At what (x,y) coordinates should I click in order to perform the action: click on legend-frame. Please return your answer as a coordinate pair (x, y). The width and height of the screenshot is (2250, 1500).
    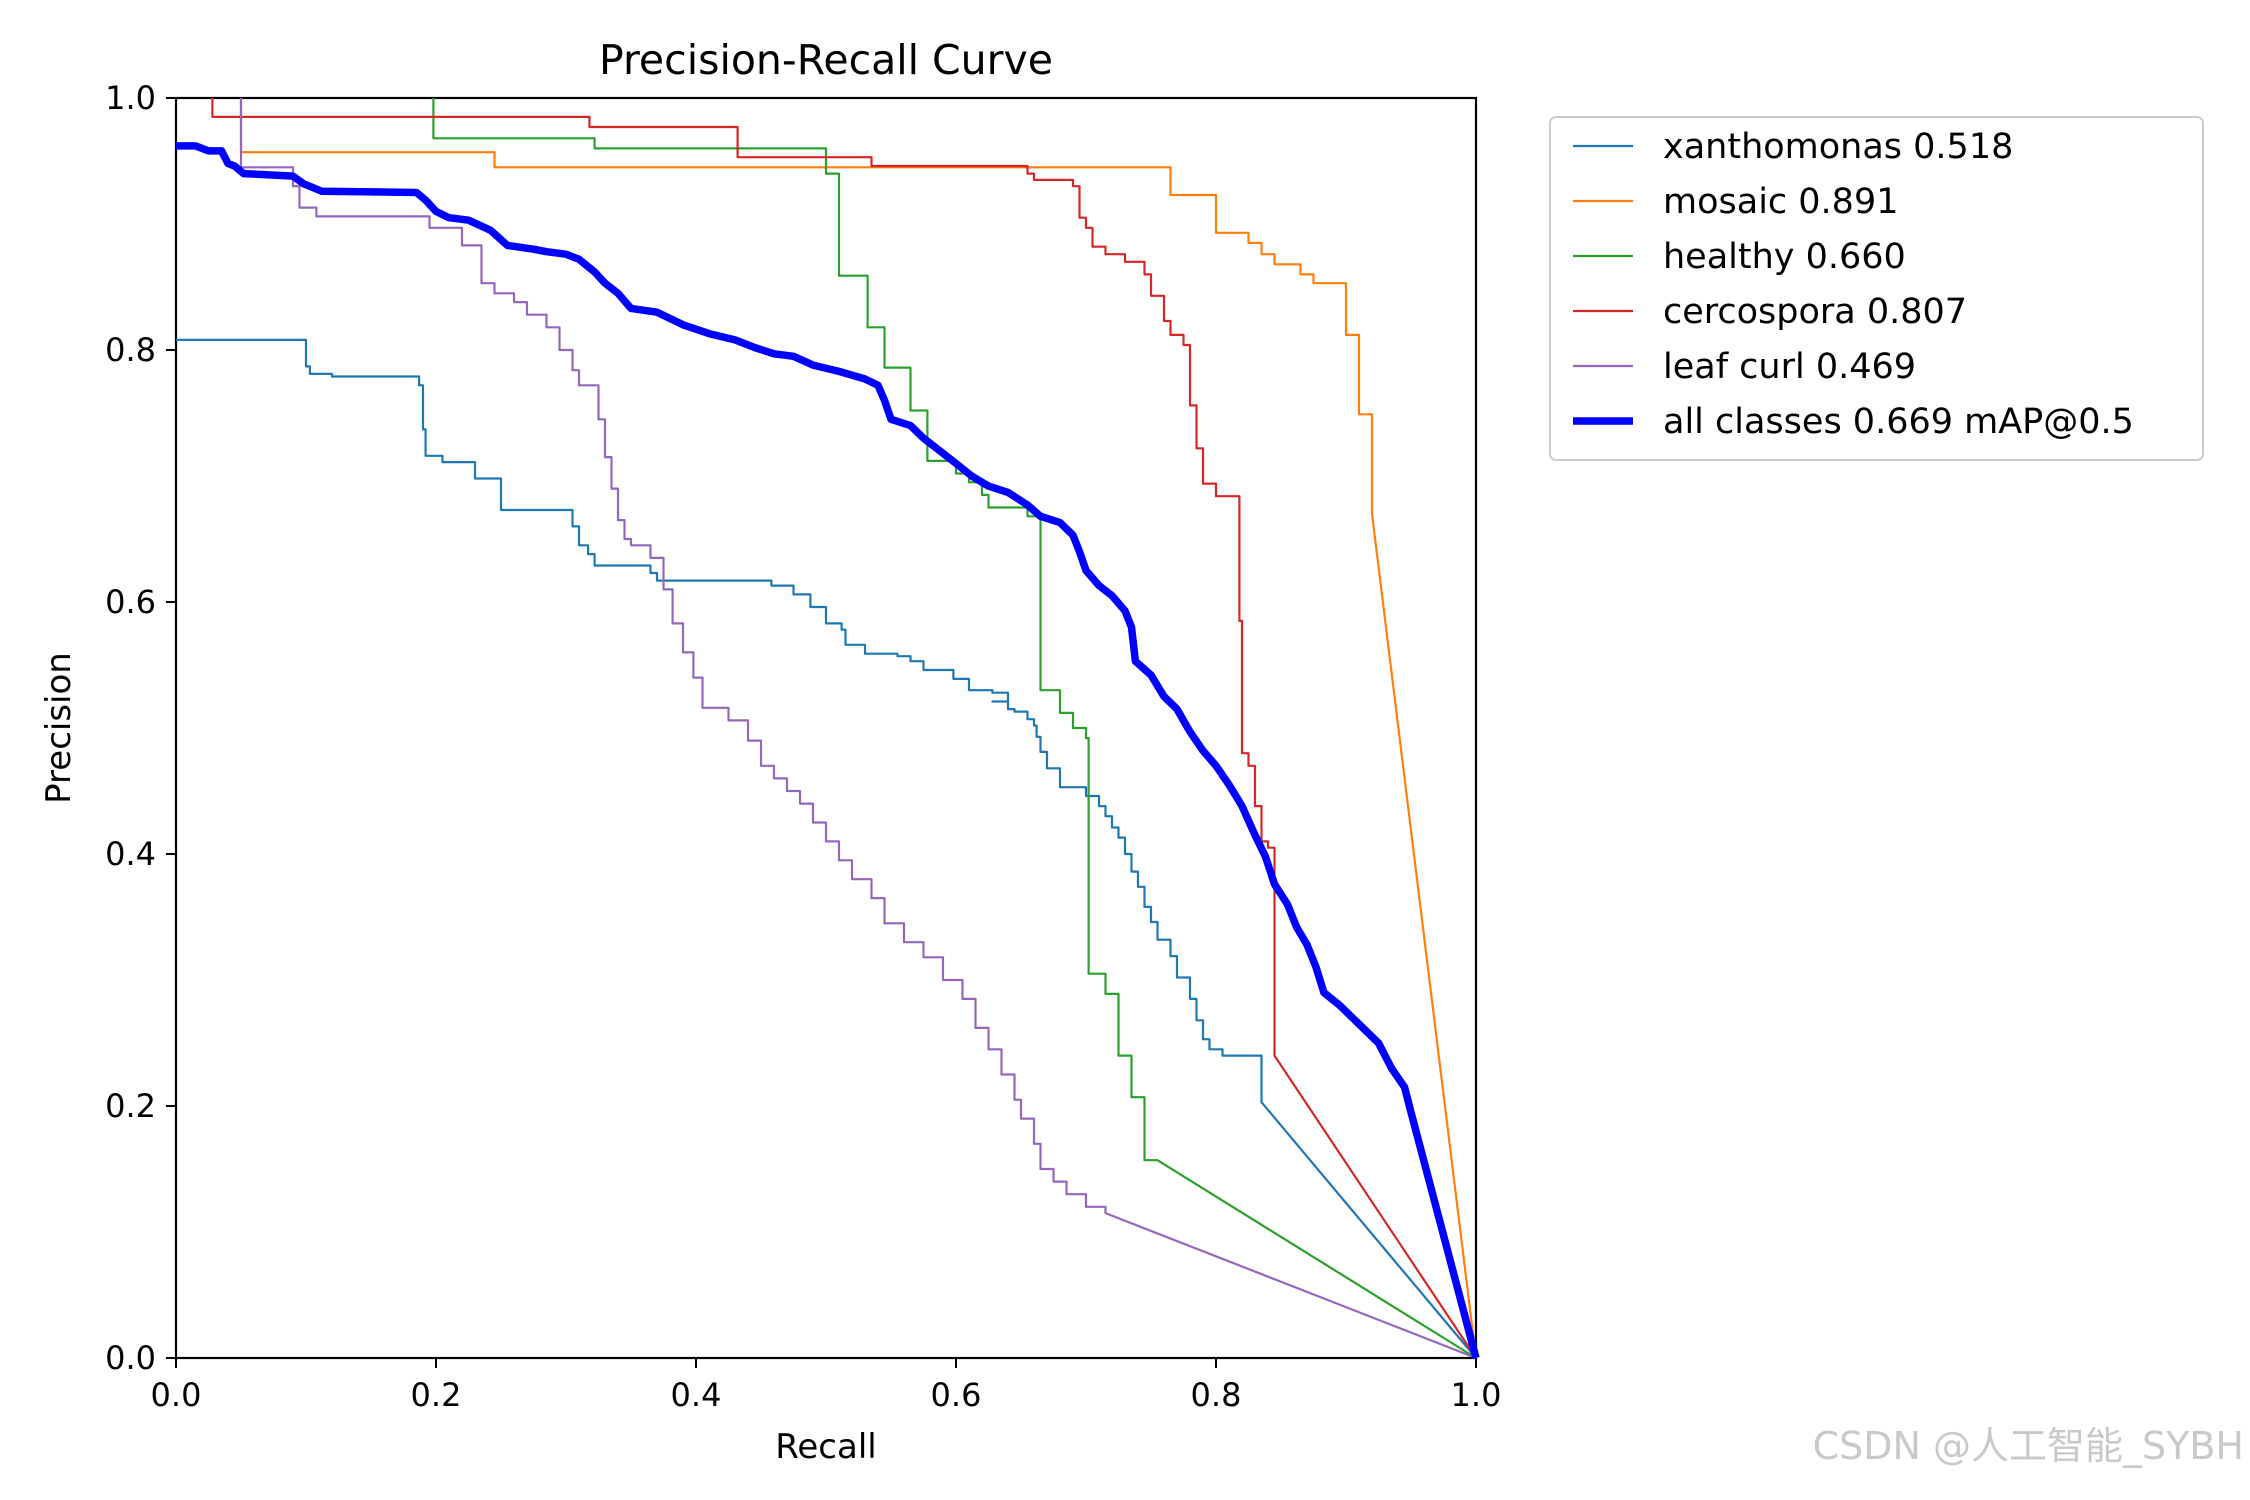
    Looking at the image, I should click on (1876, 288).